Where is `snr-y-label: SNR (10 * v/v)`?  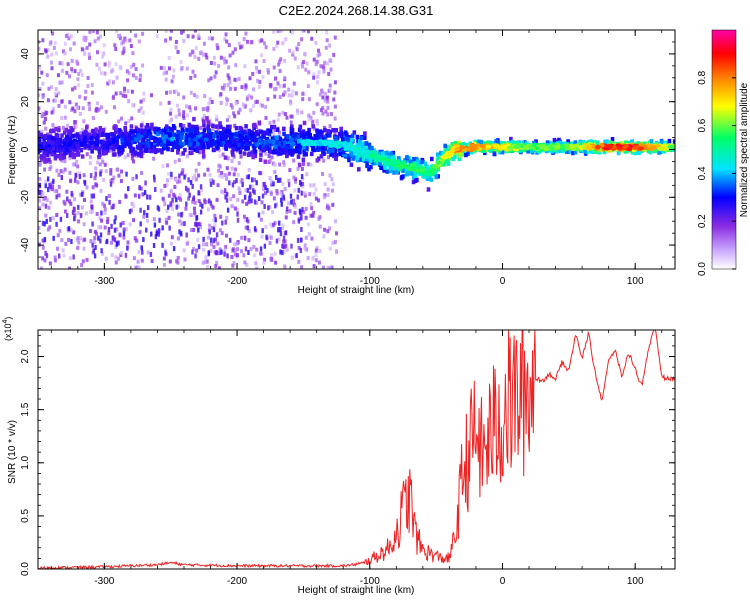
snr-y-label: SNR (10 * v/v) is located at coordinates (12, 452).